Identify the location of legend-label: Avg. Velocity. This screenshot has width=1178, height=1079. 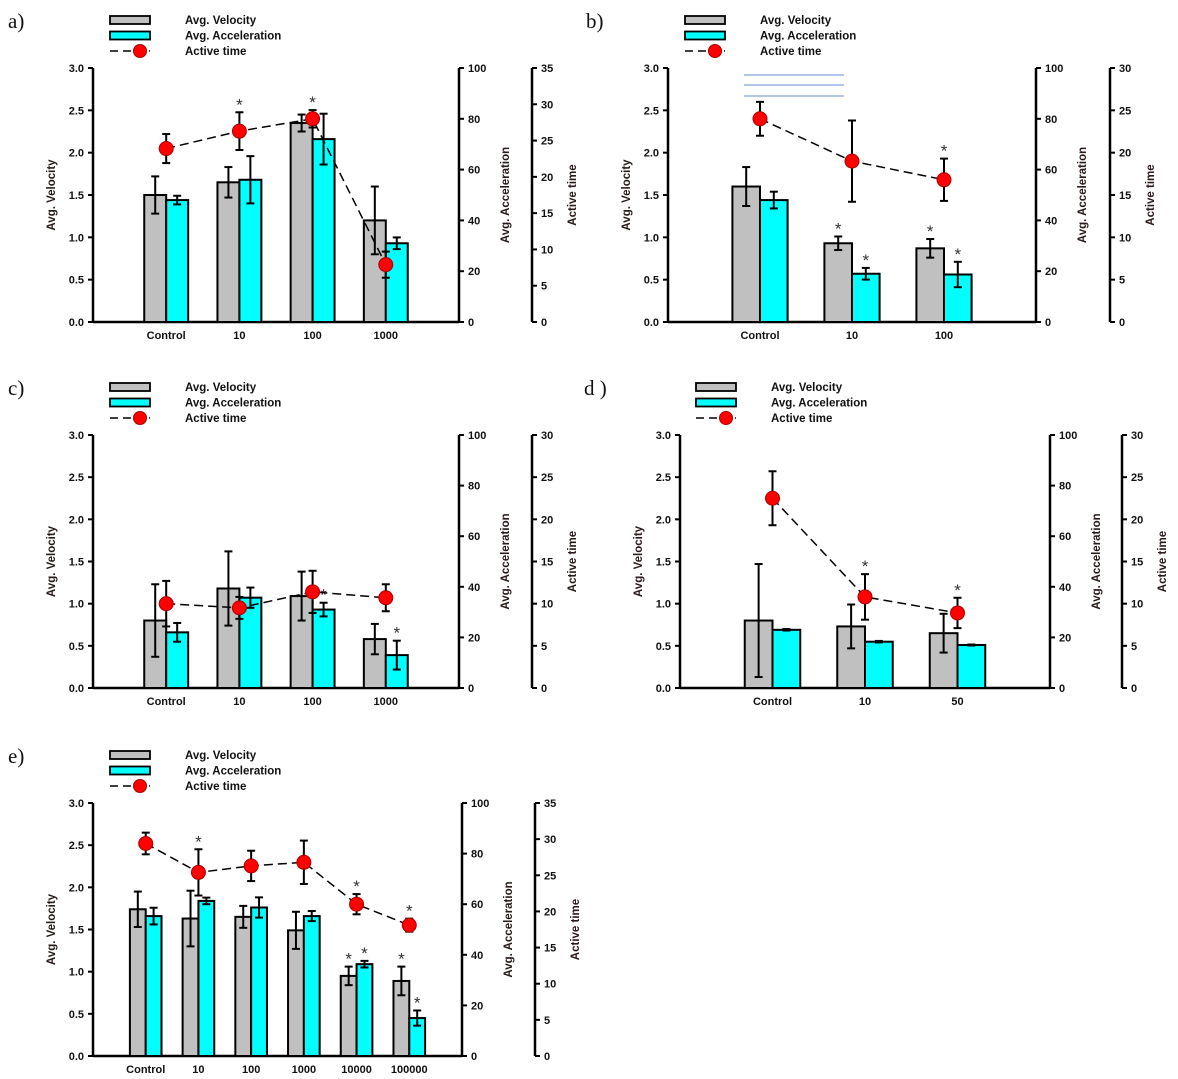
(221, 388).